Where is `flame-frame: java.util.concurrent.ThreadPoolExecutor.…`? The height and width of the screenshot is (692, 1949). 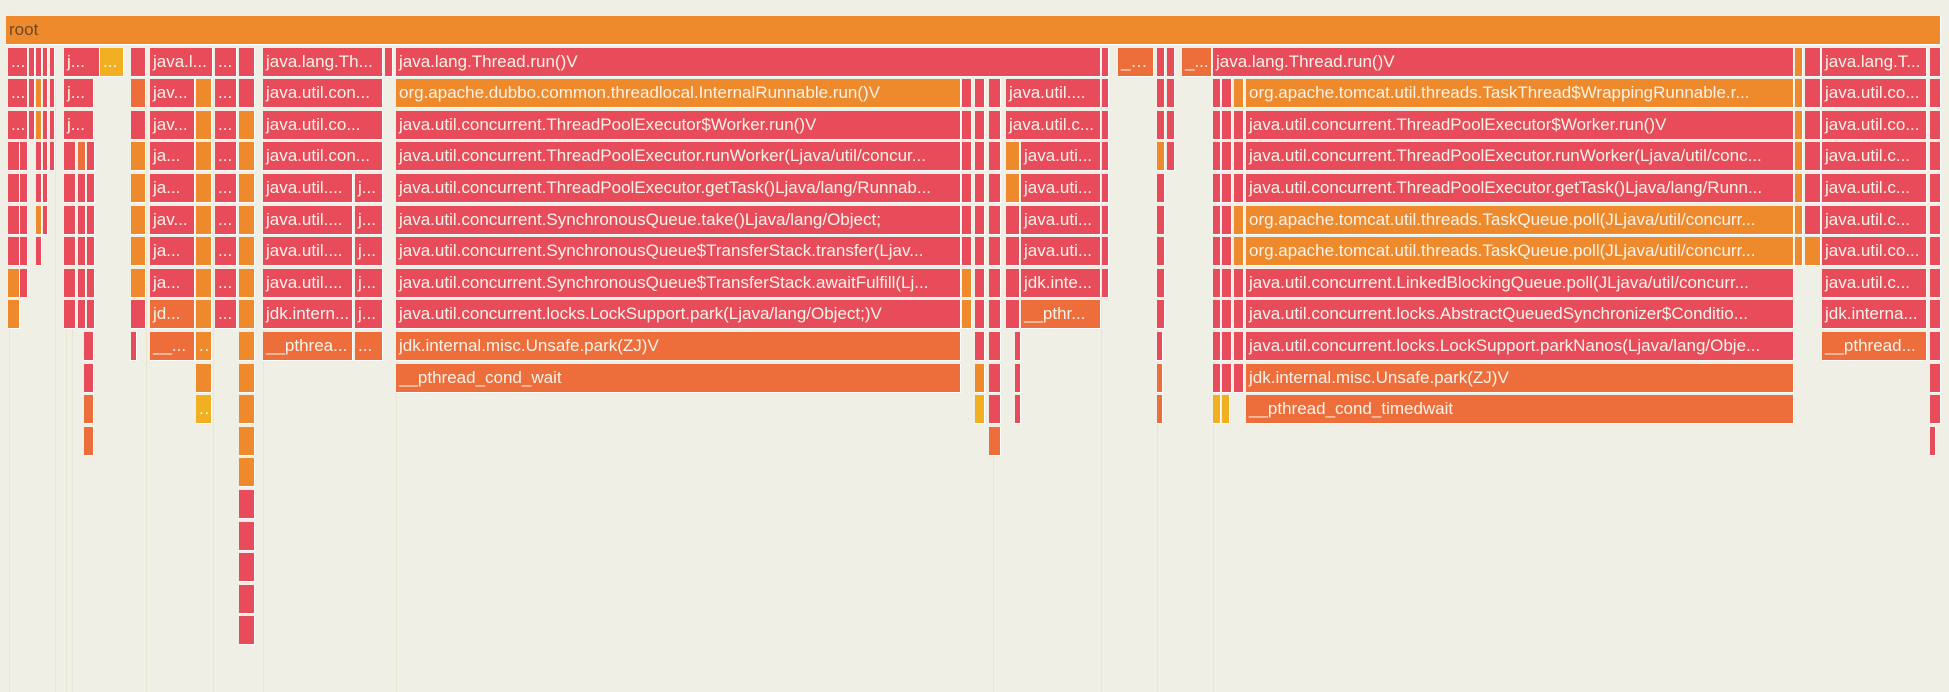
flame-frame: java.util.concurrent.ThreadPoolExecutor.… is located at coordinates (678, 188).